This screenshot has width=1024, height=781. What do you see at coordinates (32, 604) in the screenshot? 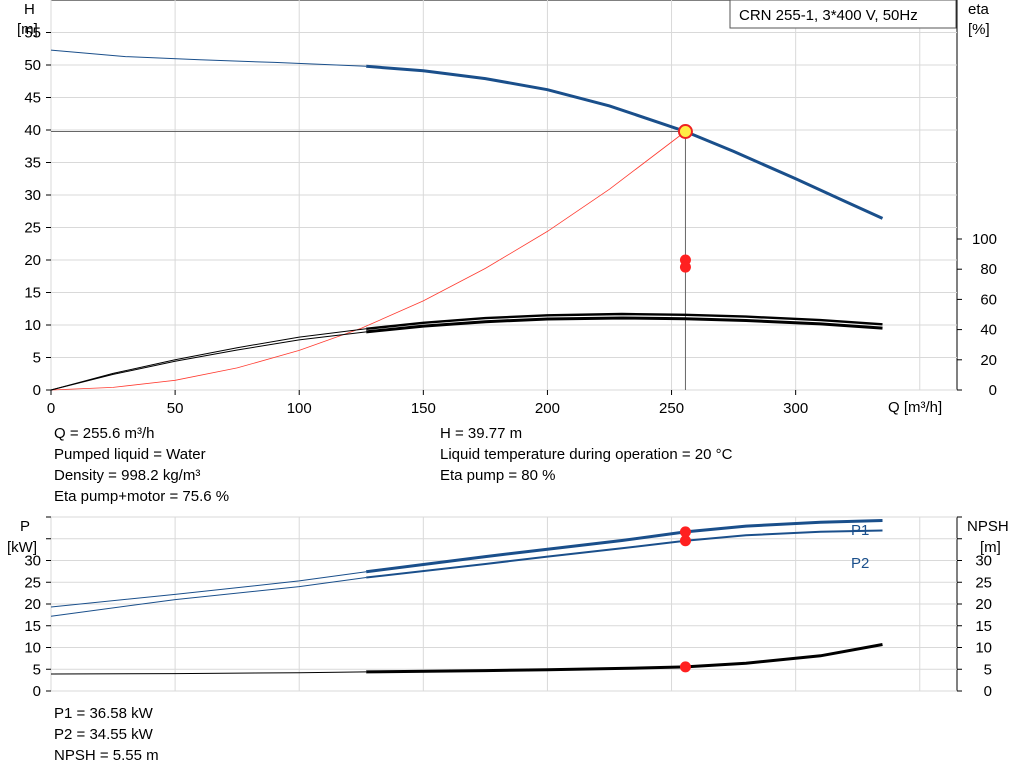
I see `p-tick-label: 20` at bounding box center [32, 604].